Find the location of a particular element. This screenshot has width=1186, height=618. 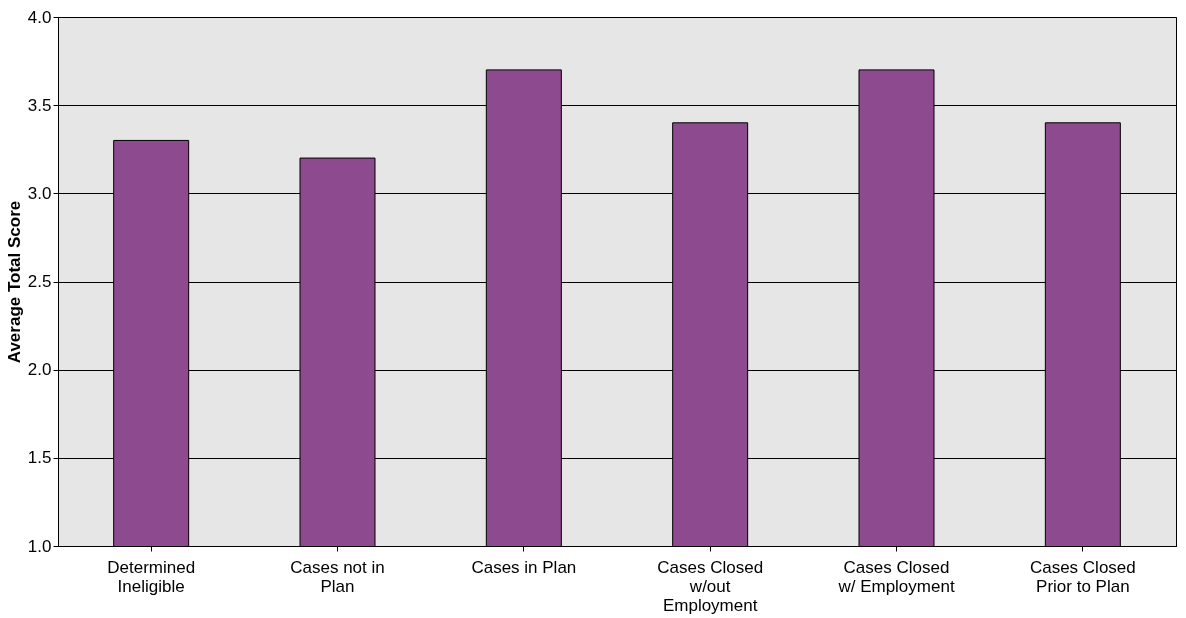

x-tick-label: Determined Ineligible is located at coordinates (151, 576).